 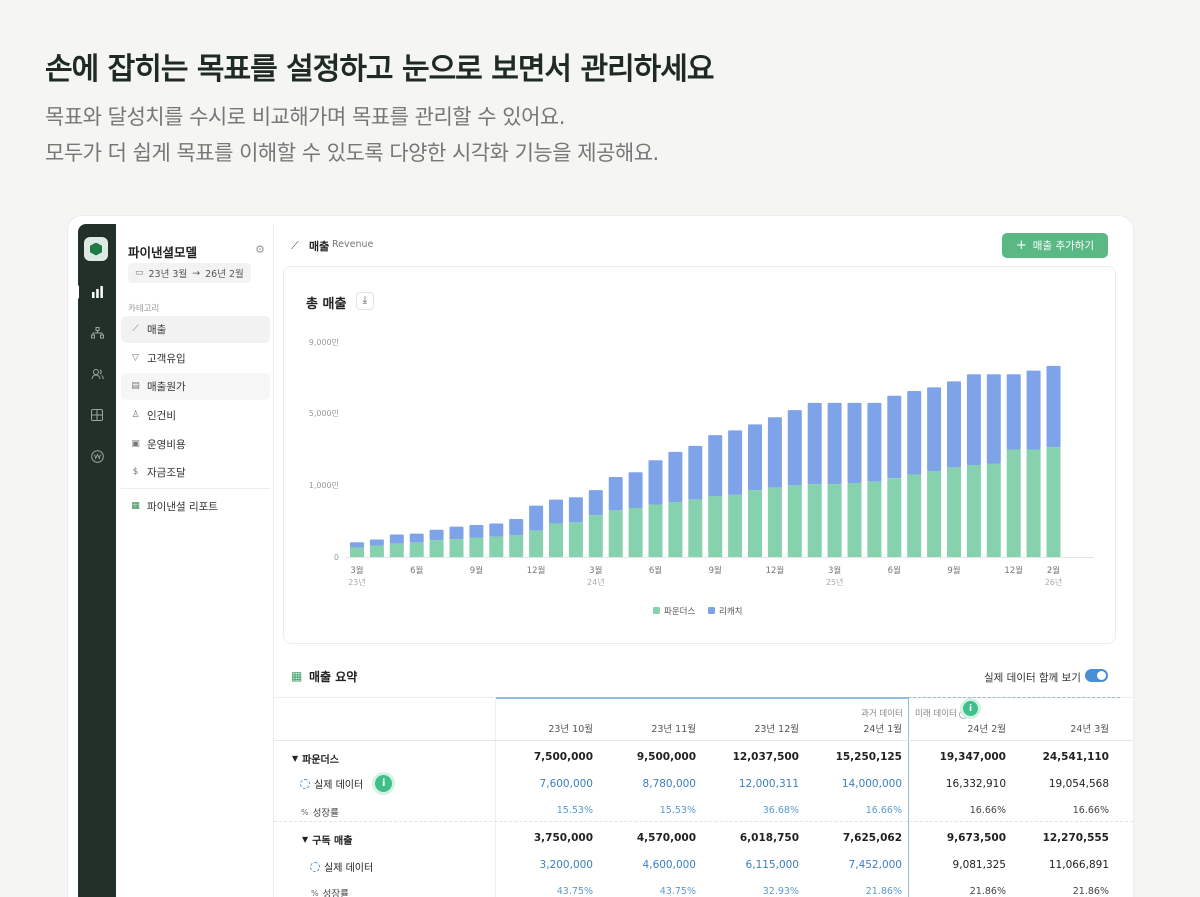 I want to click on table-cell: 19,347,000, so click(x=972, y=757).